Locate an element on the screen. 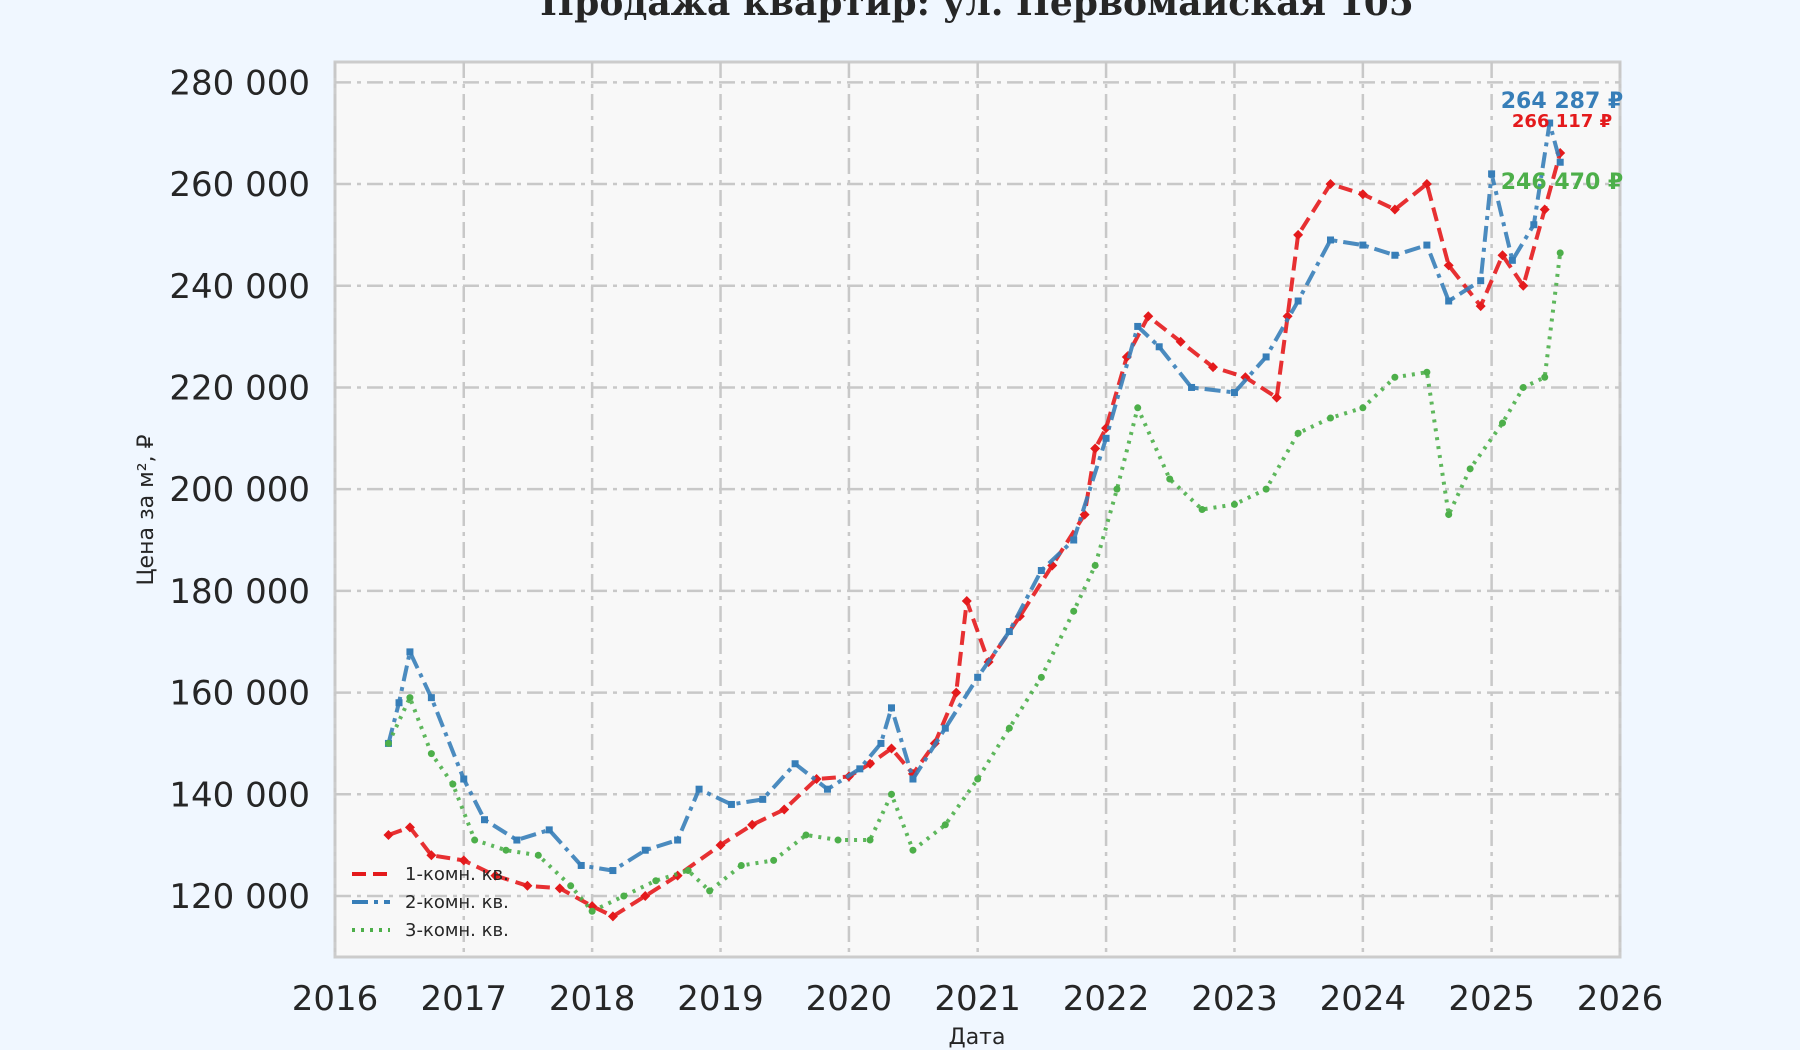 This screenshot has height=1050, width=1800. y-tick-label: 160 000 is located at coordinates (239, 694).